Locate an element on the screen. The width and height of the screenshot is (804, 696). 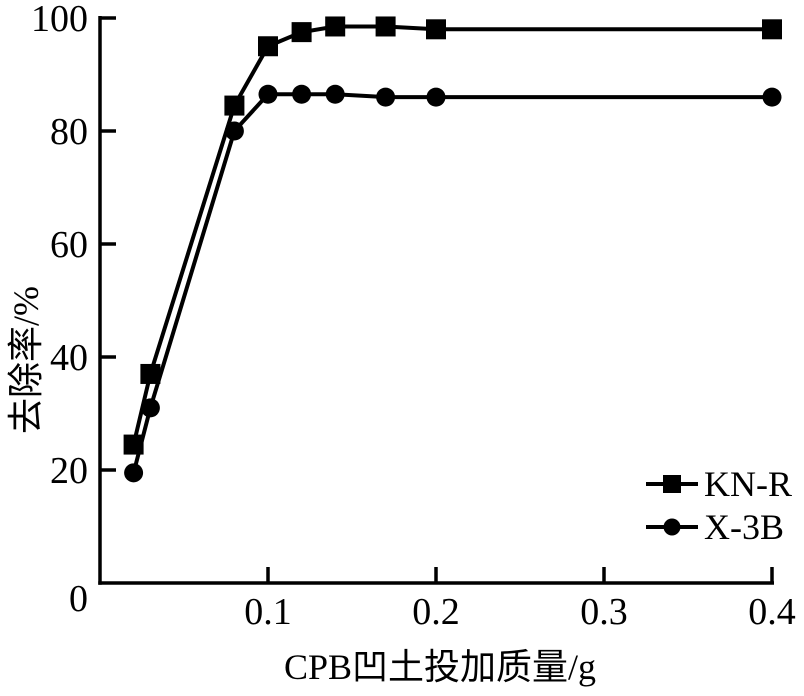
x-tick-label: 0.1 is located at coordinates (268, 612).